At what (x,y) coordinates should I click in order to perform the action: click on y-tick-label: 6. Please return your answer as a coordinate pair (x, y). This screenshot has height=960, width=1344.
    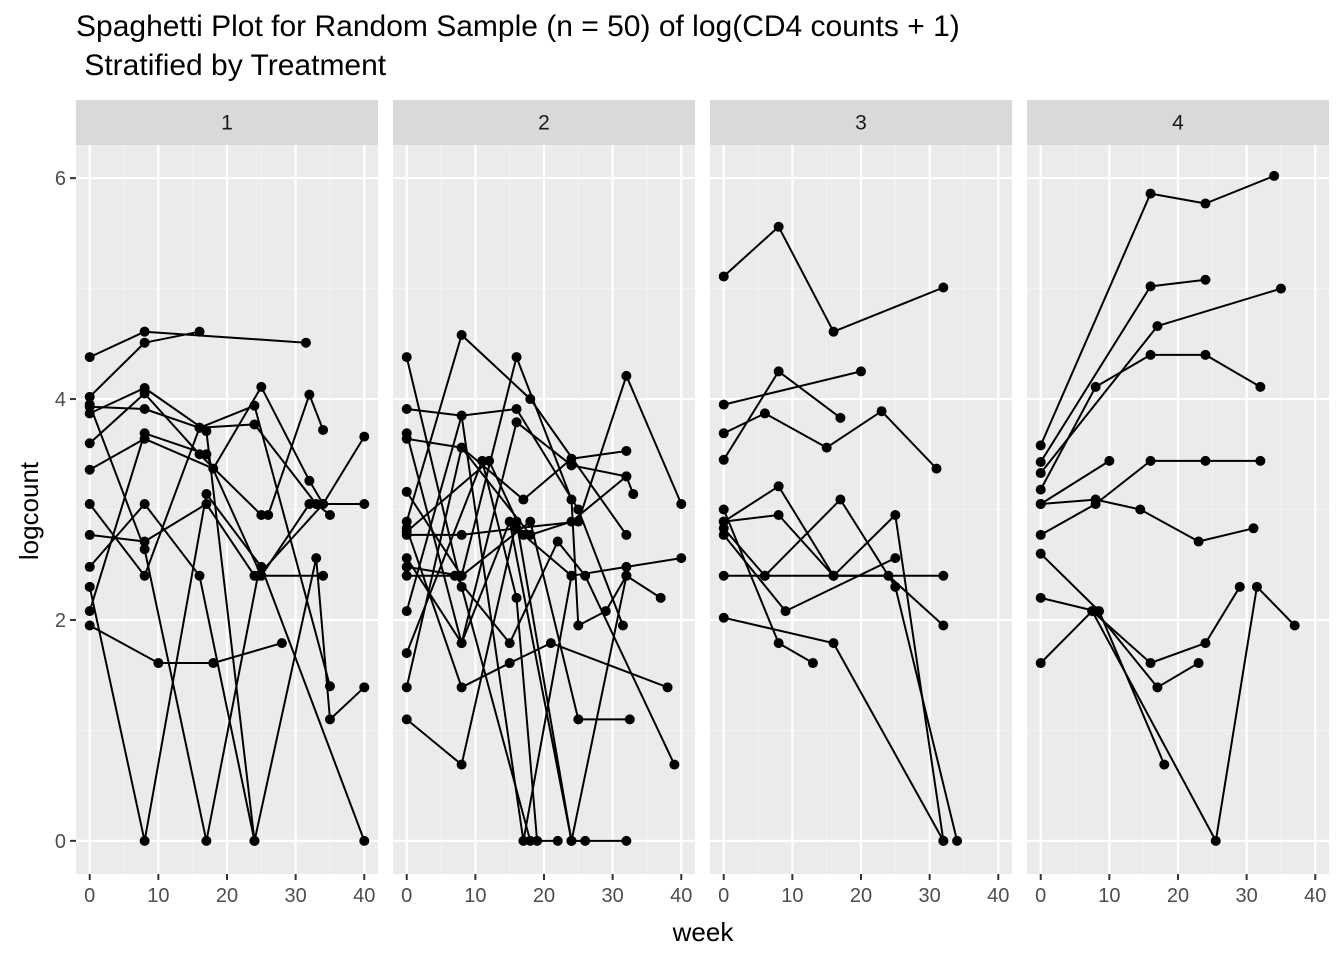
    Looking at the image, I should click on (60, 179).